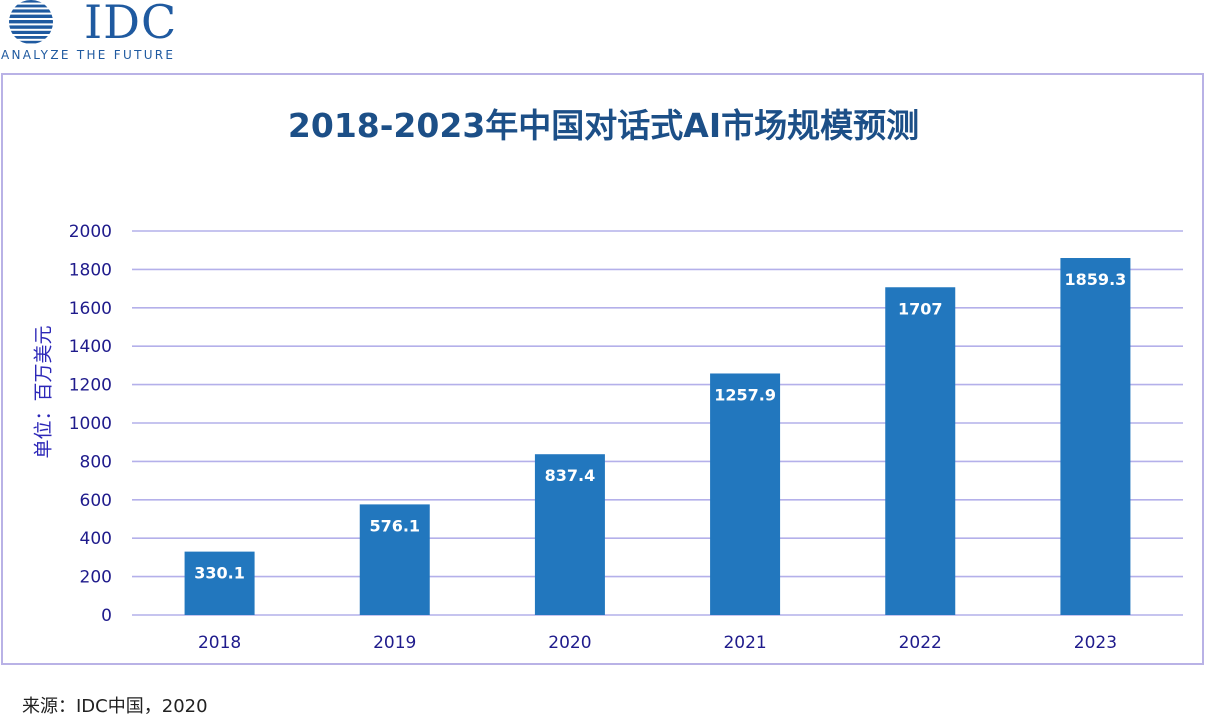  Describe the element at coordinates (394, 525) in the screenshot. I see `data-label: 576.1` at that location.